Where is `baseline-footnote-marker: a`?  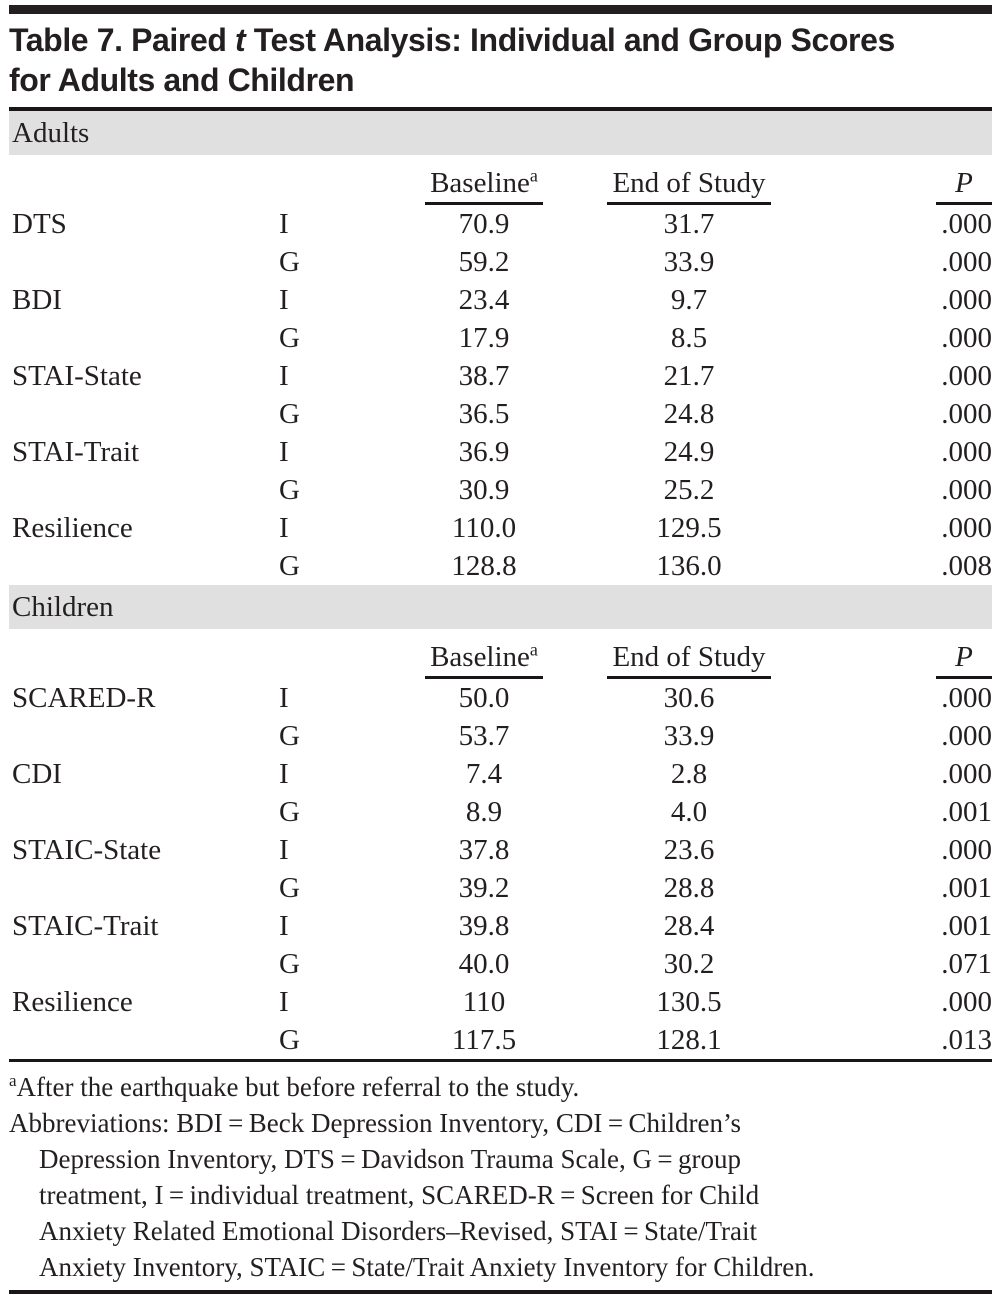
baseline-footnote-marker: a is located at coordinates (533, 649).